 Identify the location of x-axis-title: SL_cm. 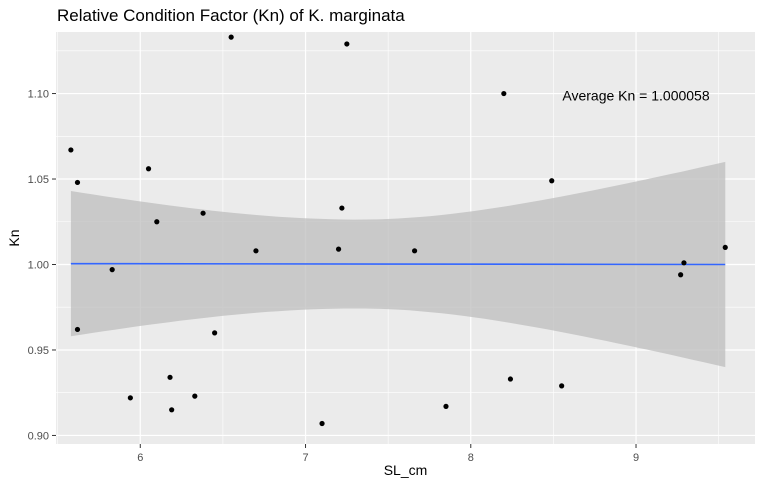
(406, 470).